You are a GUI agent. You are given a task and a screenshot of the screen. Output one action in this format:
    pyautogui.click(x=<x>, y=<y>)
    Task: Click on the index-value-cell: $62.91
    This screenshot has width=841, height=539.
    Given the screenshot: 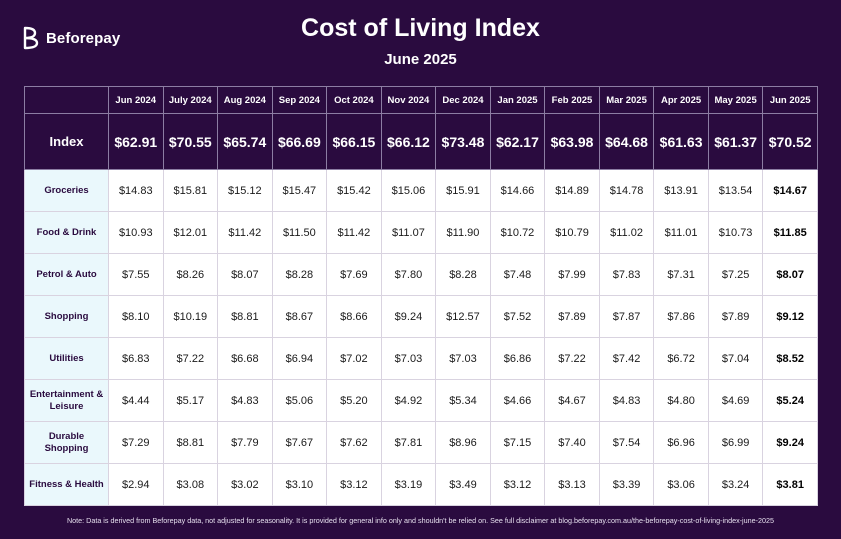 What is the action you would take?
    pyautogui.click(x=136, y=141)
    